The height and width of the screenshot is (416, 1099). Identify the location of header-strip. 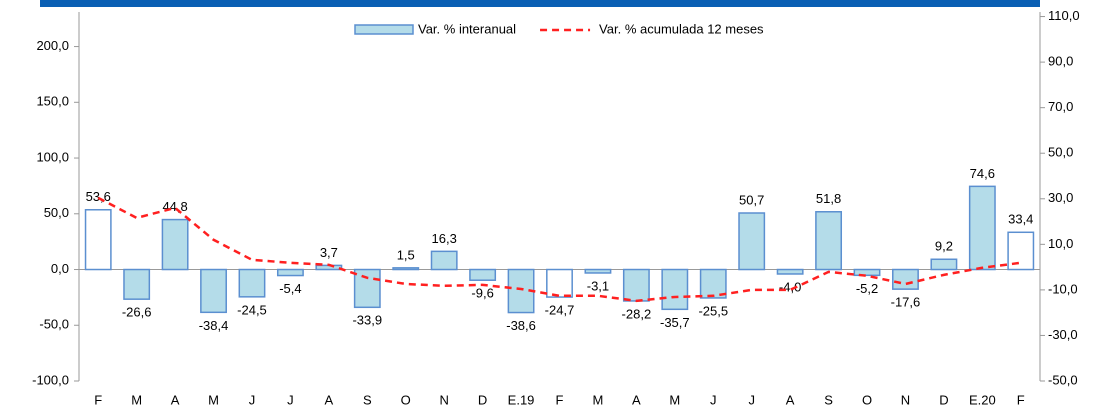
(540, 3).